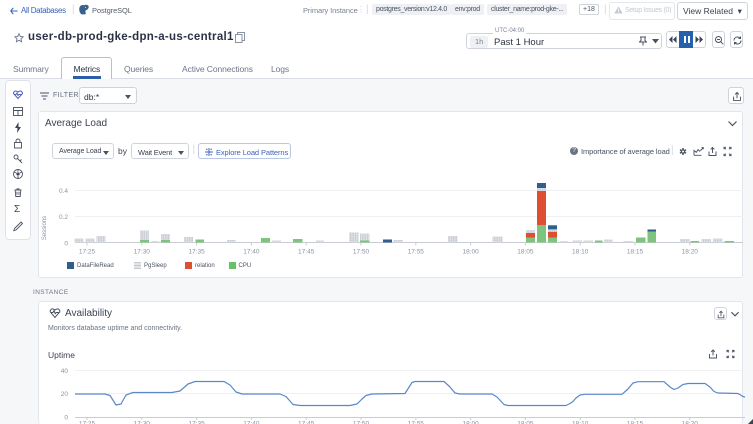  I want to click on svg-text: Sessions, so click(45, 228).